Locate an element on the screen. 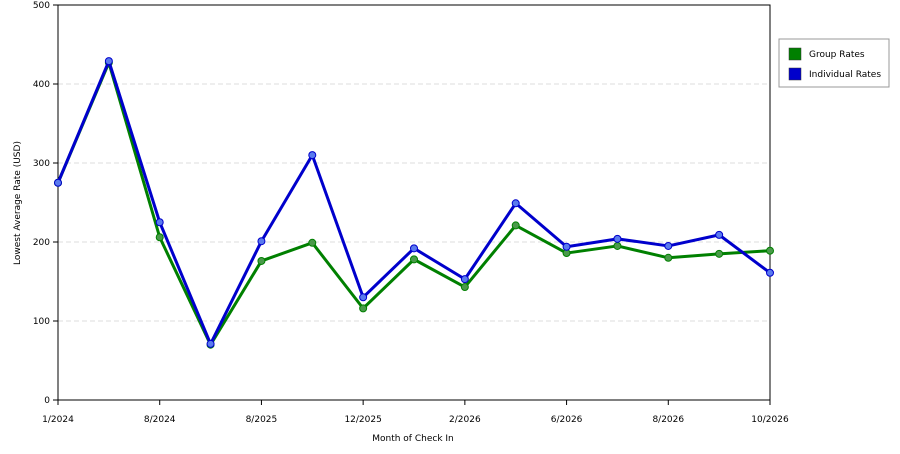 The width and height of the screenshot is (900, 454). x-tick-label: 8/2024 is located at coordinates (160, 420).